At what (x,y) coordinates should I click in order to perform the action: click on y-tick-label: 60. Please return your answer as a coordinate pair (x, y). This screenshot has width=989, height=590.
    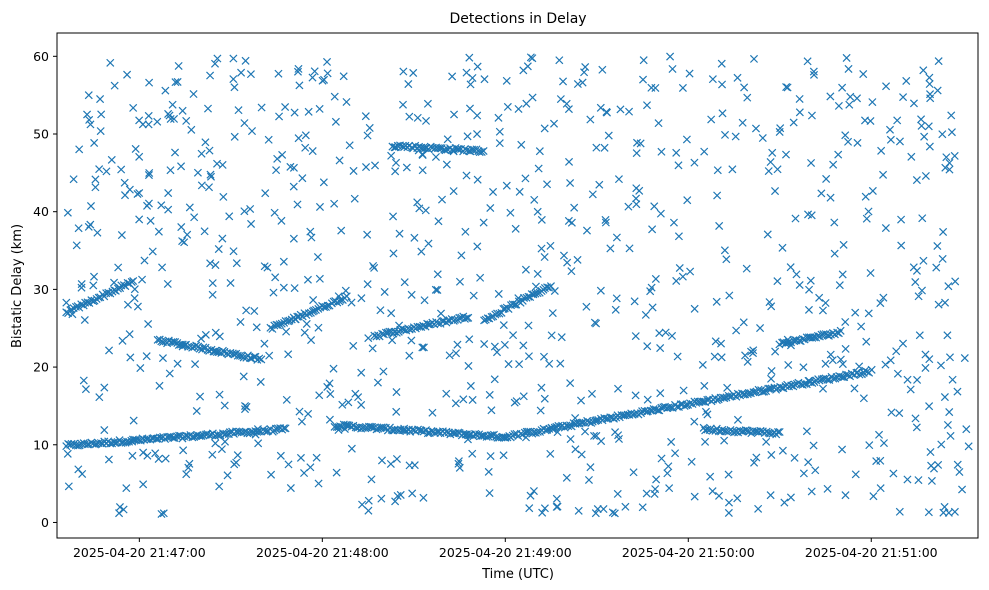
    Looking at the image, I should click on (41, 56).